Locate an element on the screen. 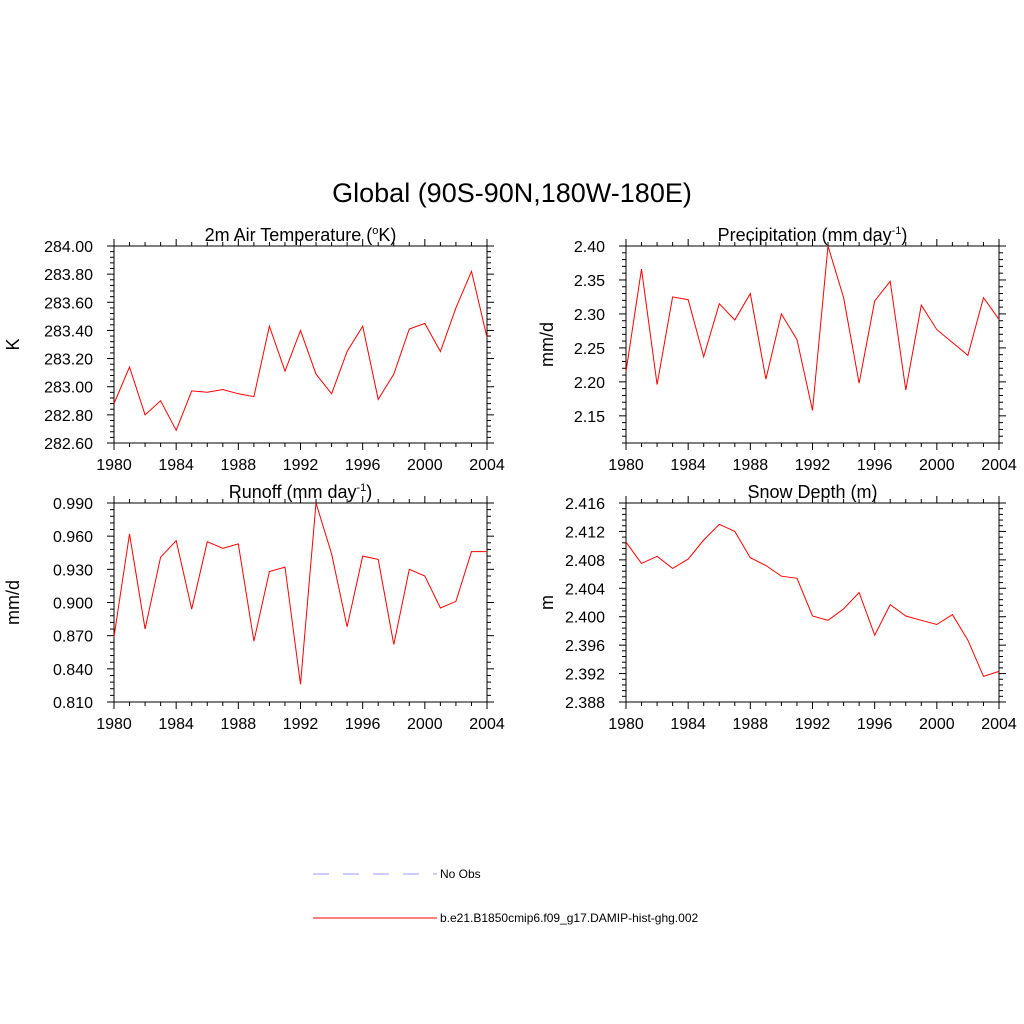 The image size is (1024, 1024). legend-label-obs: No Obs is located at coordinates (460, 874).